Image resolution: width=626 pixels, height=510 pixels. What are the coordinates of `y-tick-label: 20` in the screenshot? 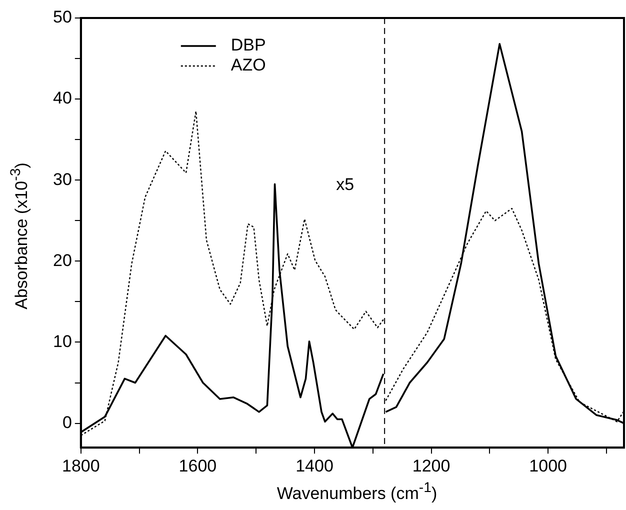 It's located at (62, 260).